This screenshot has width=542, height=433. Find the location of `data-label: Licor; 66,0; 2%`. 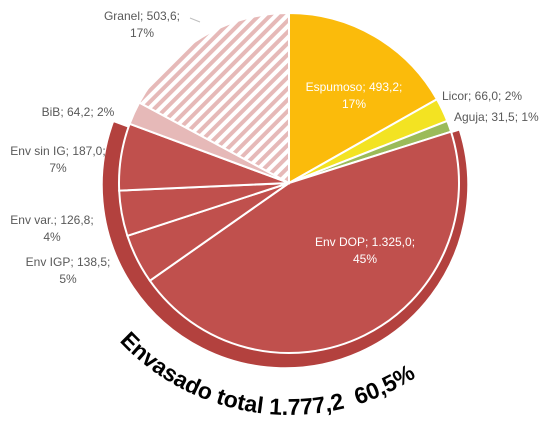

data-label: Licor; 66,0; 2% is located at coordinates (482, 96).